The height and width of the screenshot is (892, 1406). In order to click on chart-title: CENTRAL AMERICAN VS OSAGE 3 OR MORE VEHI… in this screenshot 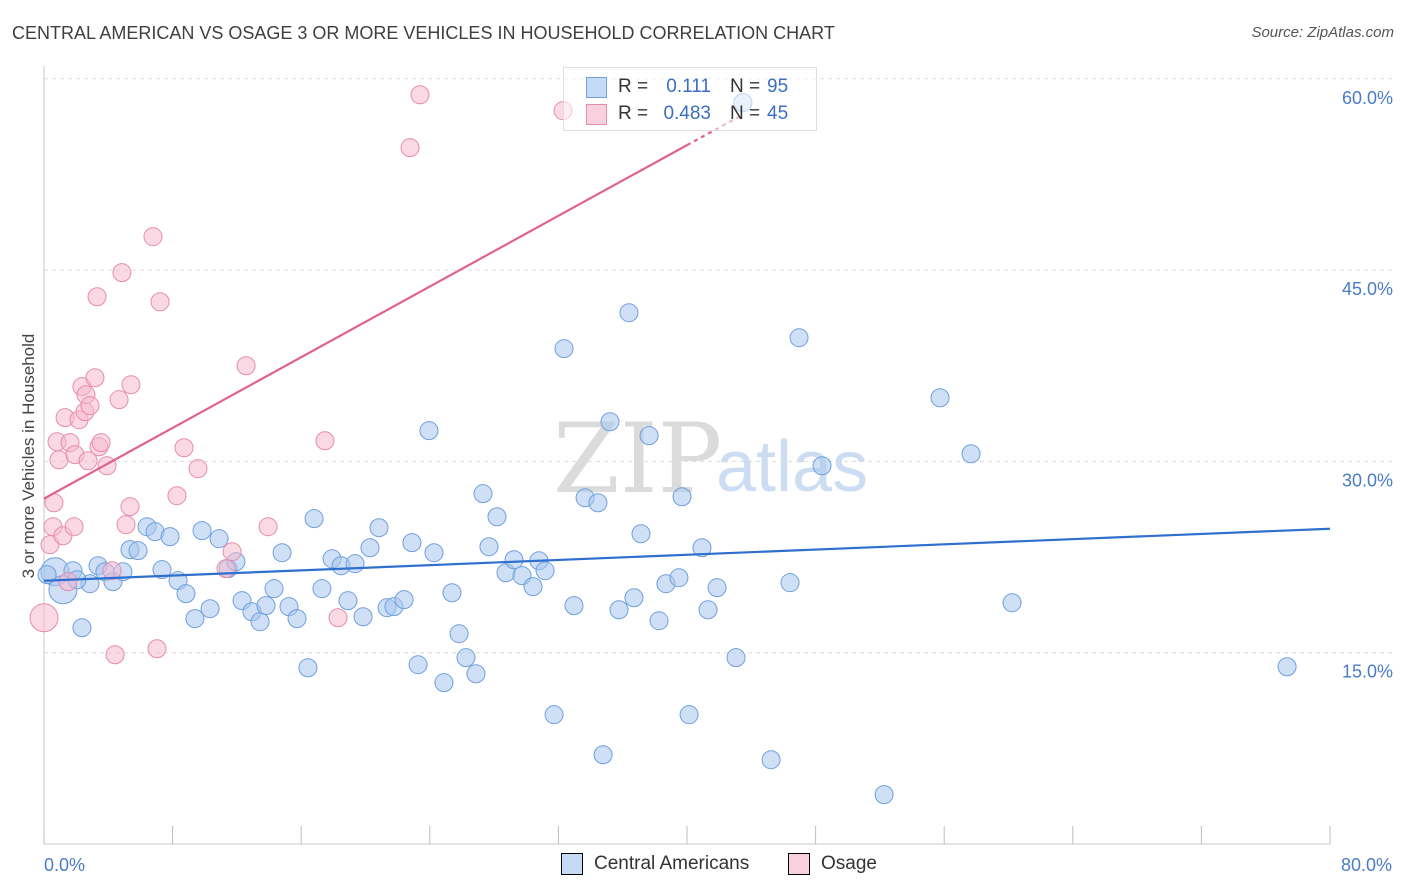, I will do `click(423, 33)`.